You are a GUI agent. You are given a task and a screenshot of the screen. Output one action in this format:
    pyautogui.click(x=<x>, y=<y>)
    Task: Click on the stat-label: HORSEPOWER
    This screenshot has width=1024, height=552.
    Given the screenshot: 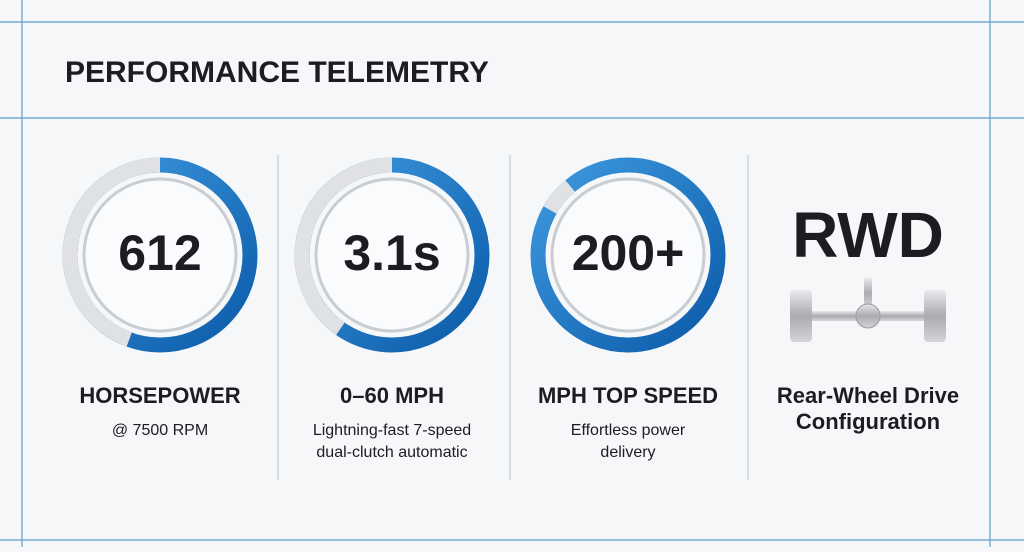 What is the action you would take?
    pyautogui.click(x=159, y=395)
    